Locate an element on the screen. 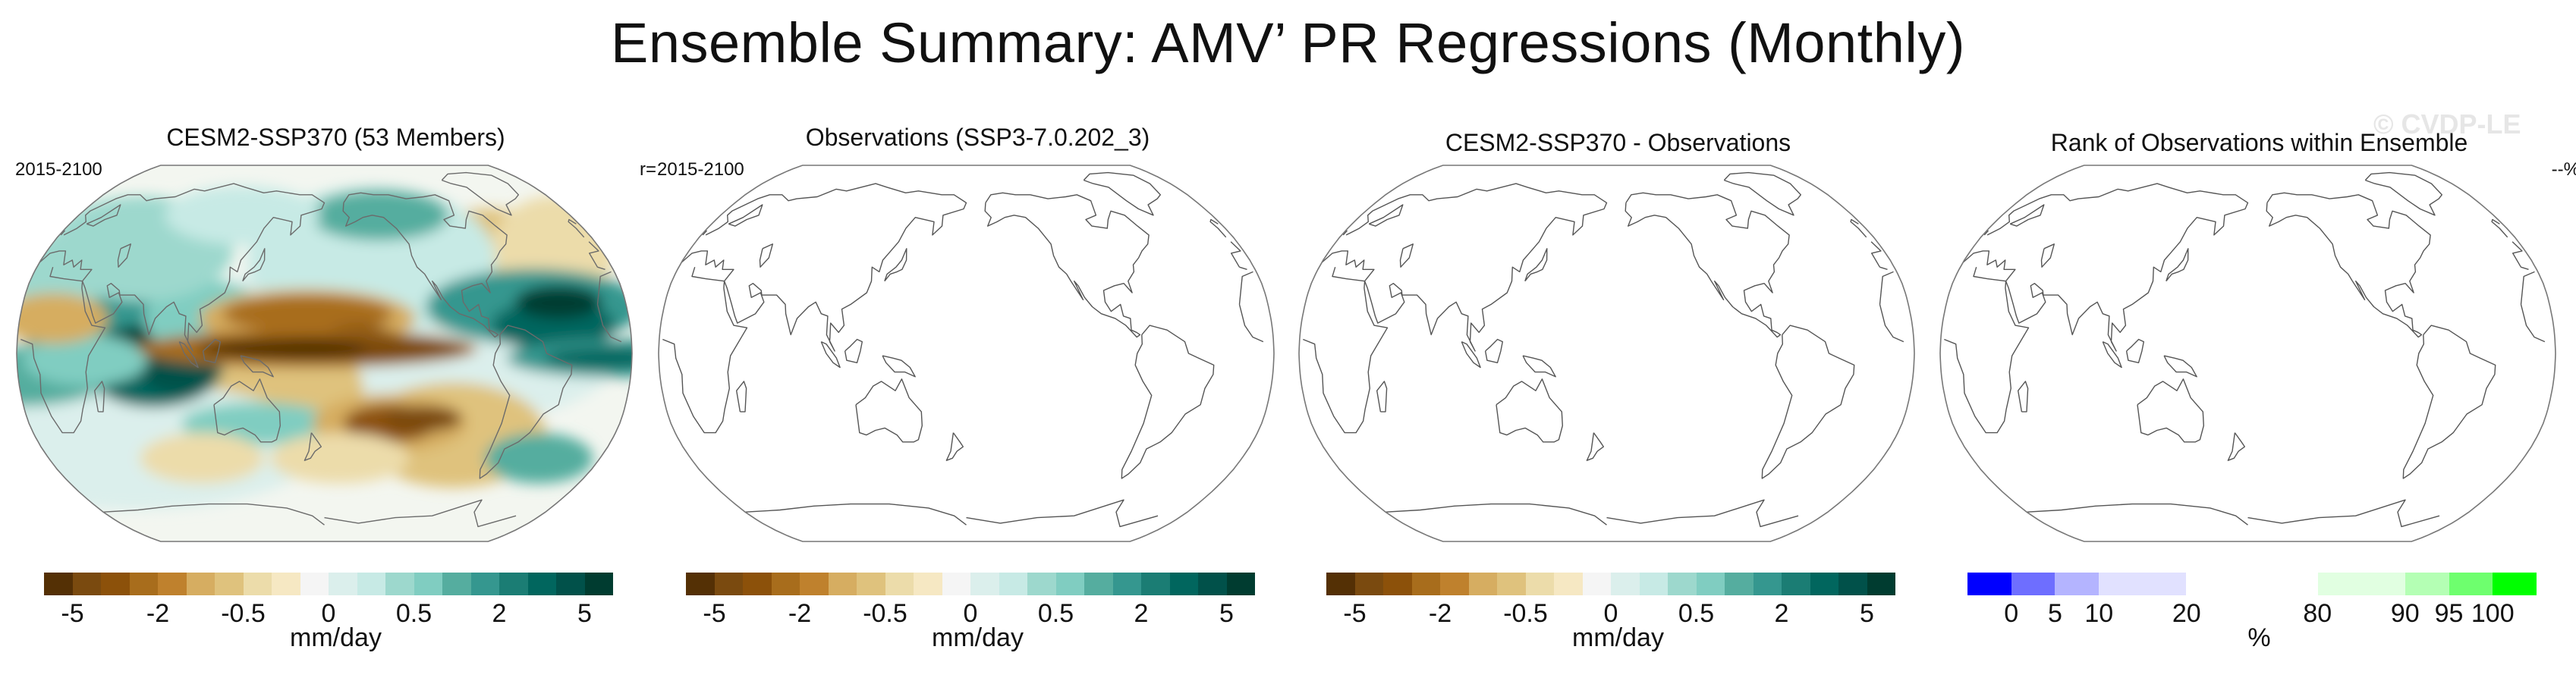 This screenshot has width=2576, height=681. period-label: 2015-2100 is located at coordinates (58, 169).